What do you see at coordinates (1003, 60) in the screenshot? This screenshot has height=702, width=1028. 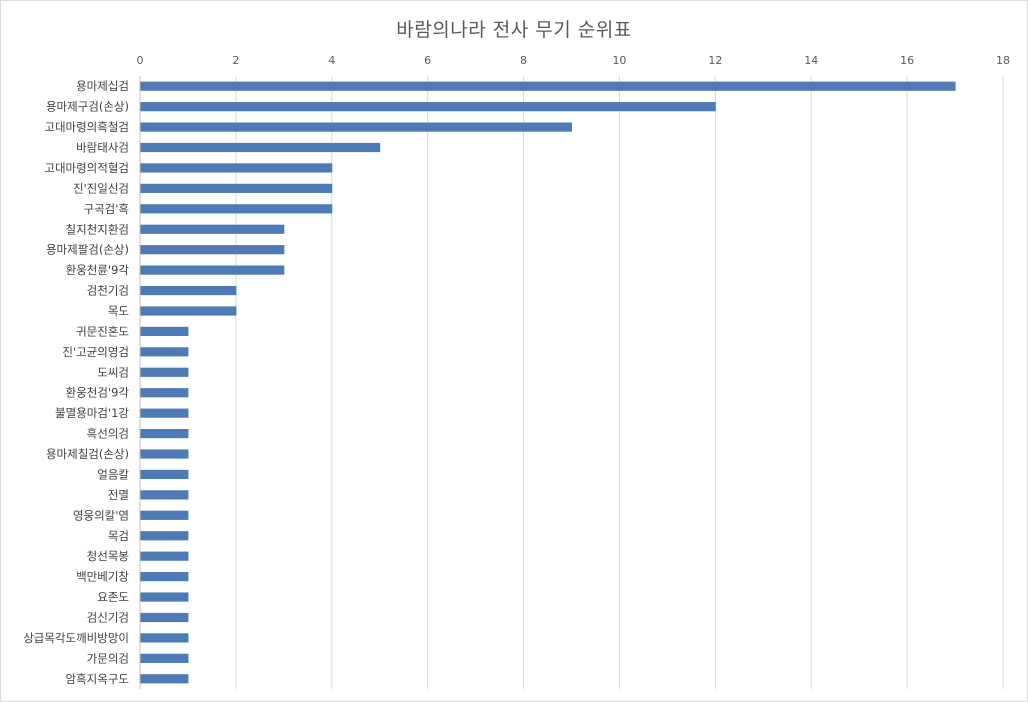 I see `x-tick-label: 18` at bounding box center [1003, 60].